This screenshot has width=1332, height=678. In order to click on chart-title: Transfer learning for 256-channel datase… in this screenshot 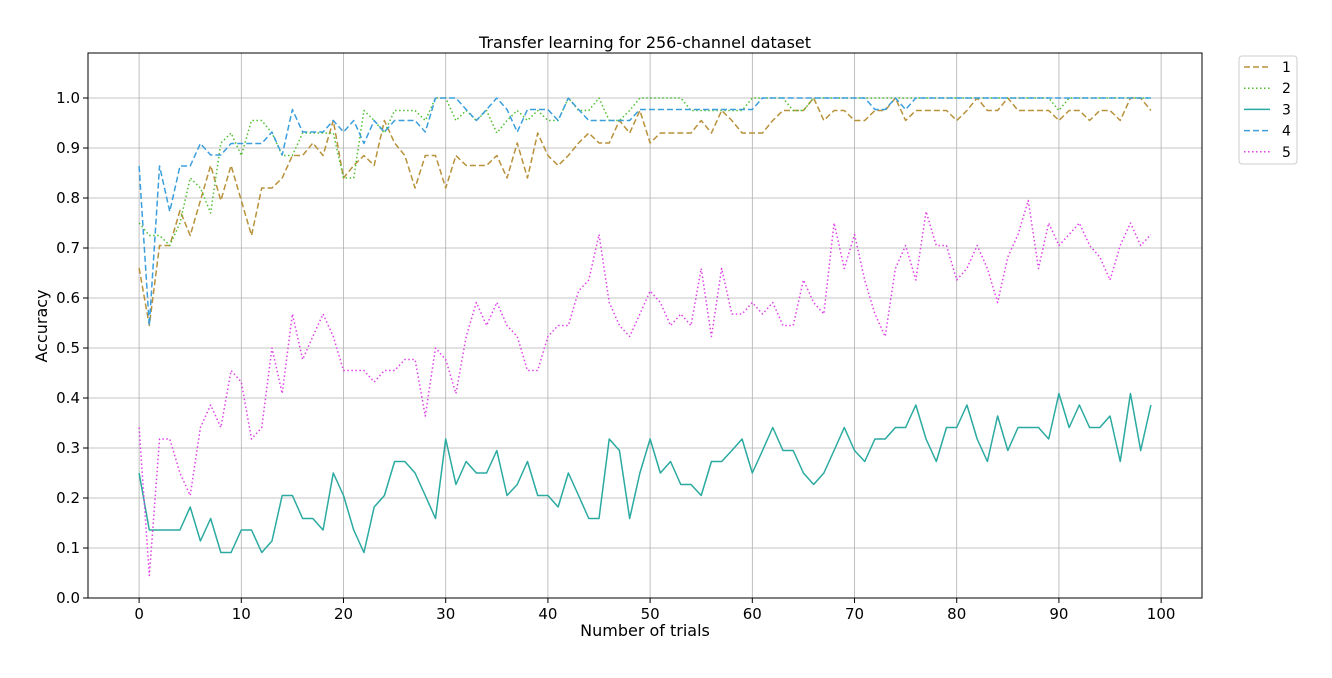, I will do `click(644, 42)`.